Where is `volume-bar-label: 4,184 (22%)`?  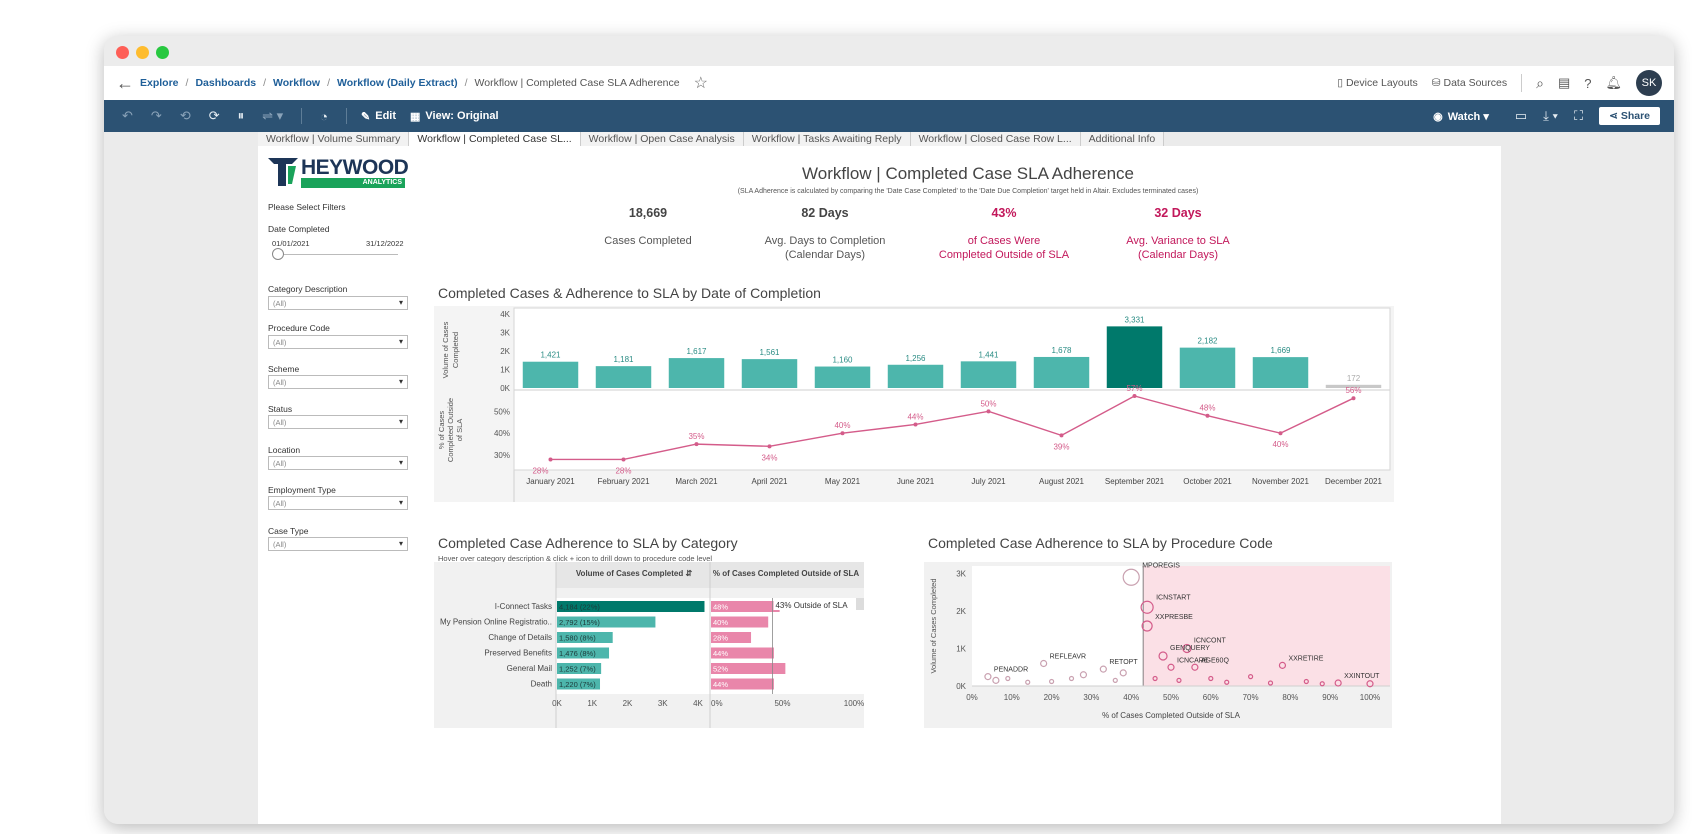 volume-bar-label: 4,184 (22%) is located at coordinates (579, 607).